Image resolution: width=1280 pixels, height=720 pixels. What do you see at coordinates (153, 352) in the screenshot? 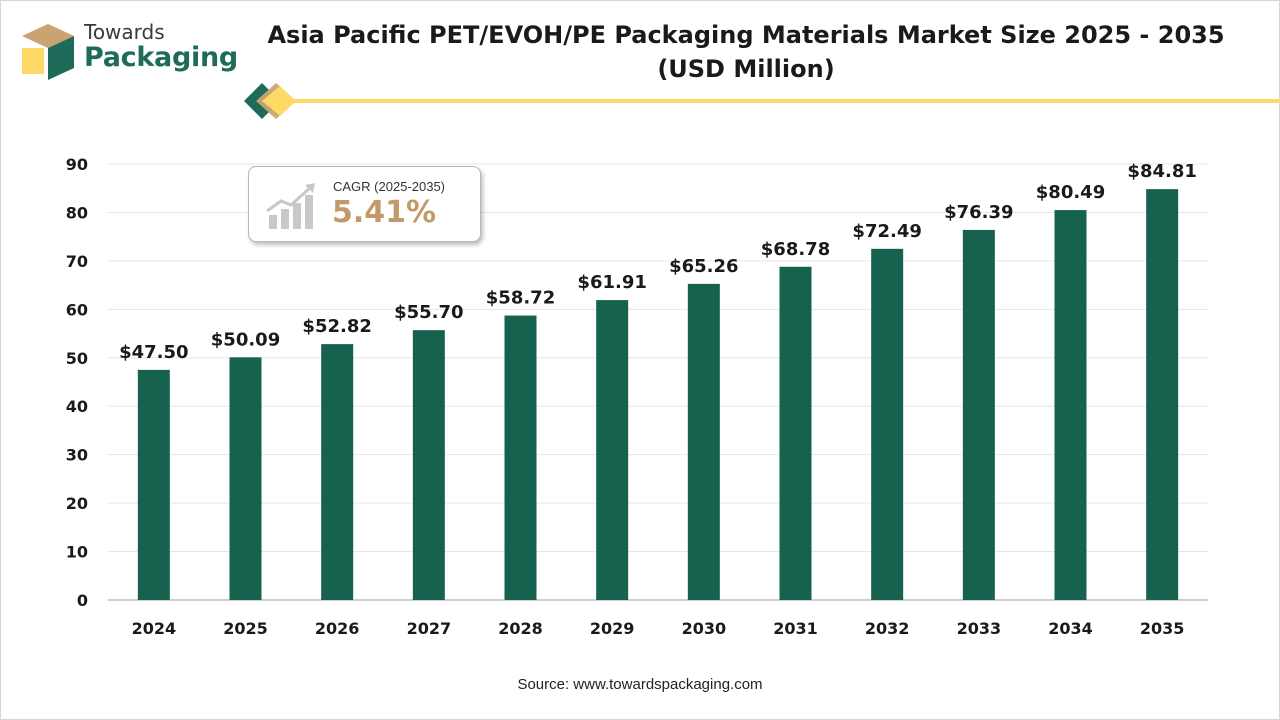
I see `data-label: $47.50` at bounding box center [153, 352].